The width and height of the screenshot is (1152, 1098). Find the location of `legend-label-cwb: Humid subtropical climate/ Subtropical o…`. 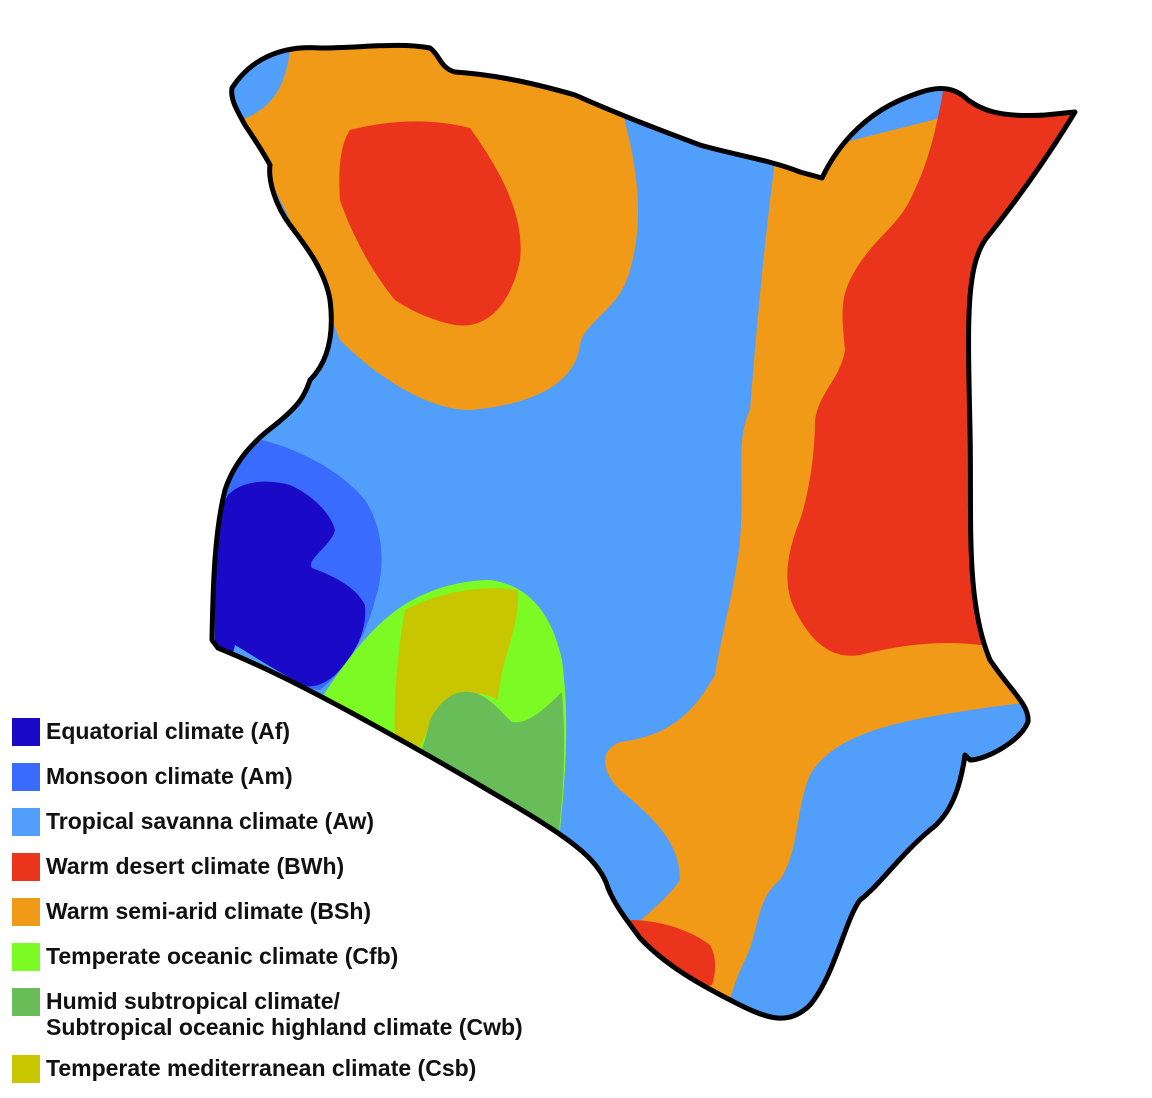

legend-label-cwb: Humid subtropical climate/ Subtropical o… is located at coordinates (284, 1014).